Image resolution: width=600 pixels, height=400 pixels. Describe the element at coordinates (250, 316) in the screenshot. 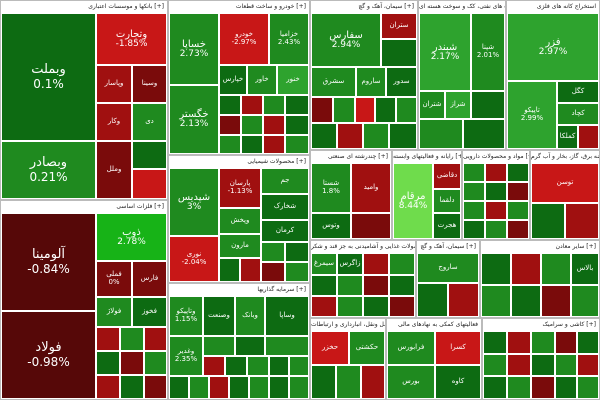

I see `tile-vbank: وبانک` at that location.